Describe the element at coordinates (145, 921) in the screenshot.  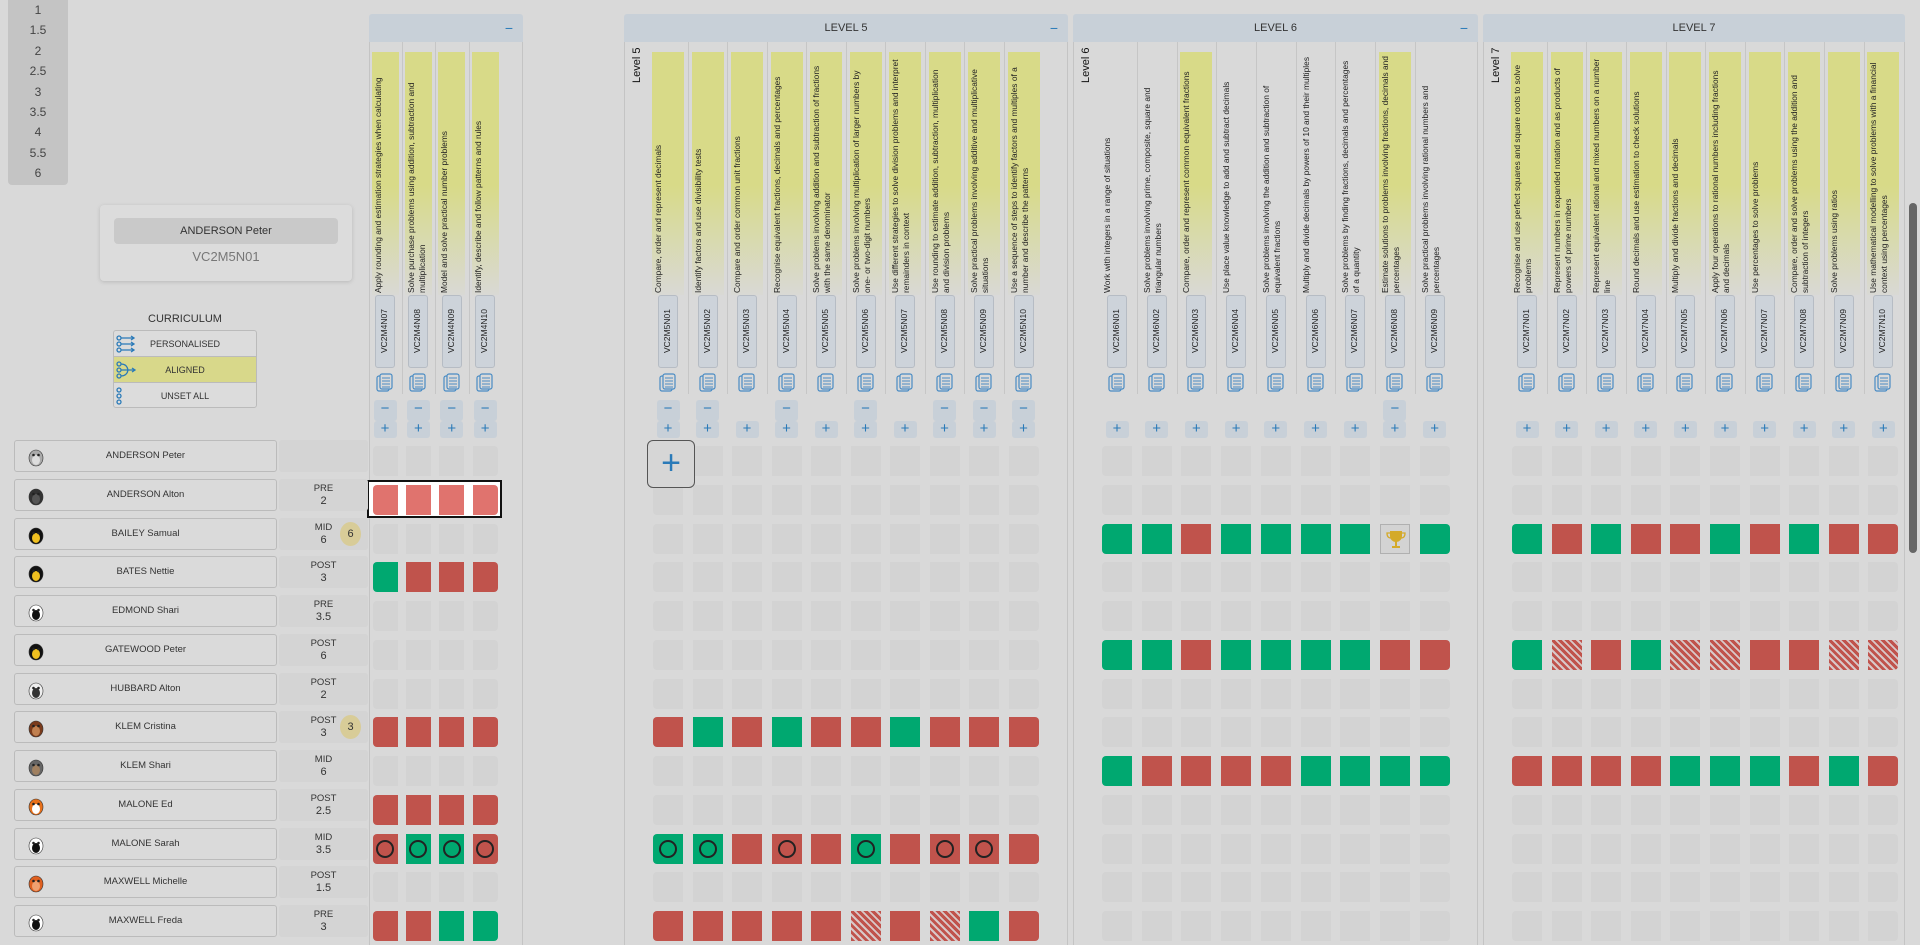
I see `student-name-button: MAXWELL Freda` at that location.